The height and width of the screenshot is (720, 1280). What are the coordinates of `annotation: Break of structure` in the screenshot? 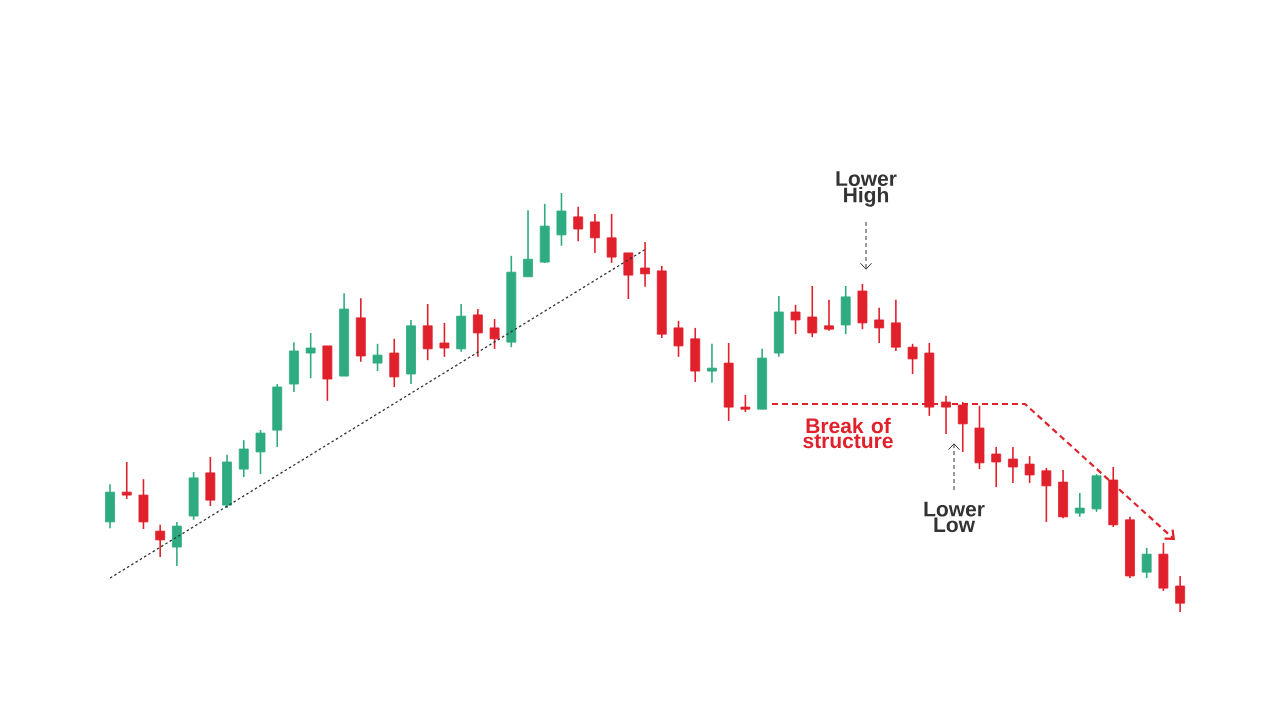 It's located at (848, 433).